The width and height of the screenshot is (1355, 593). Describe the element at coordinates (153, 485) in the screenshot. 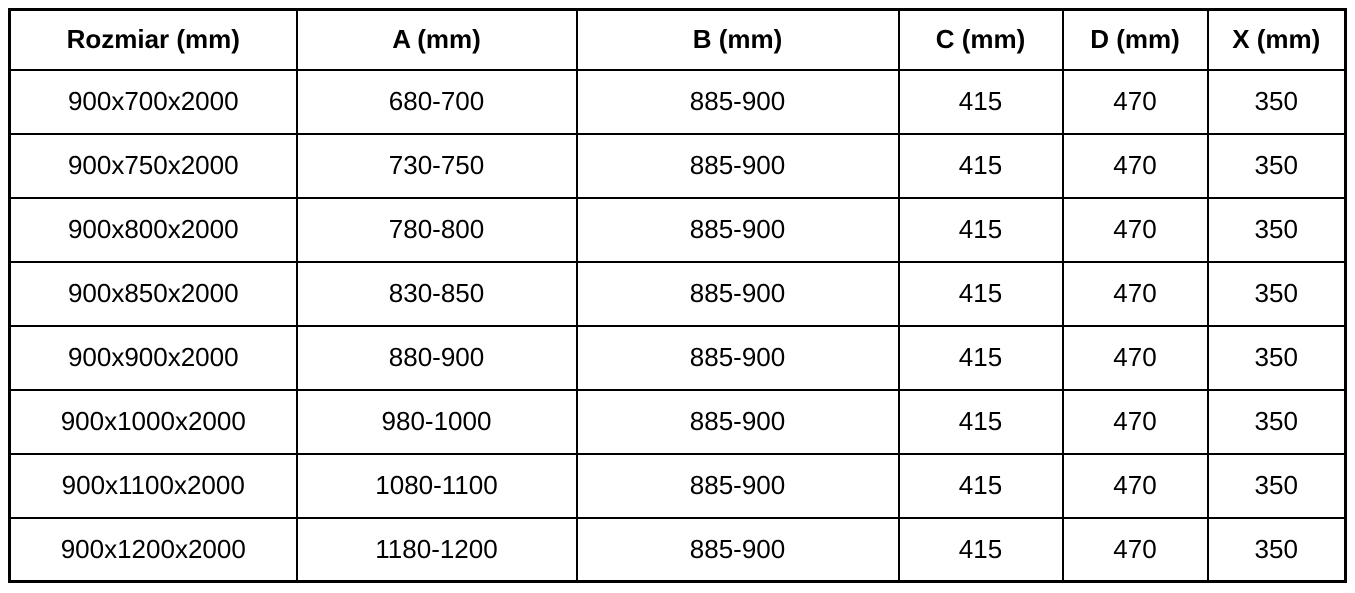

I see `cell-rozmiar: 900x1100x2000` at that location.